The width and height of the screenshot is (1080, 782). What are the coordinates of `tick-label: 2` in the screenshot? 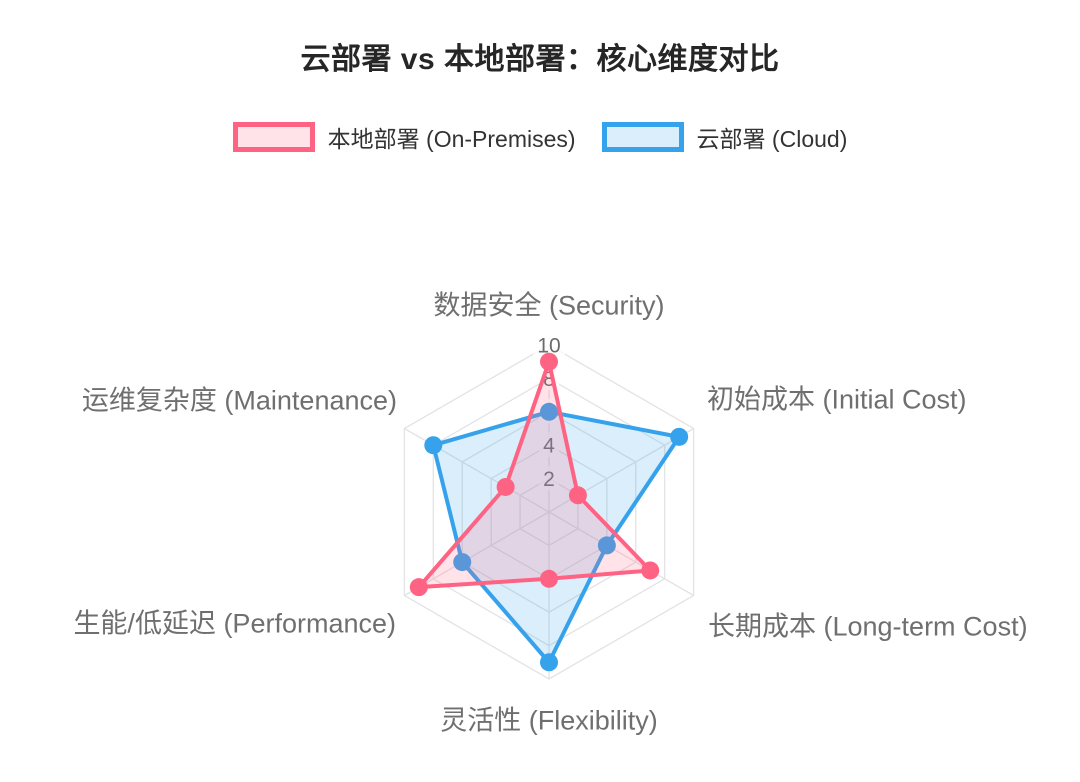 It's located at (549, 479).